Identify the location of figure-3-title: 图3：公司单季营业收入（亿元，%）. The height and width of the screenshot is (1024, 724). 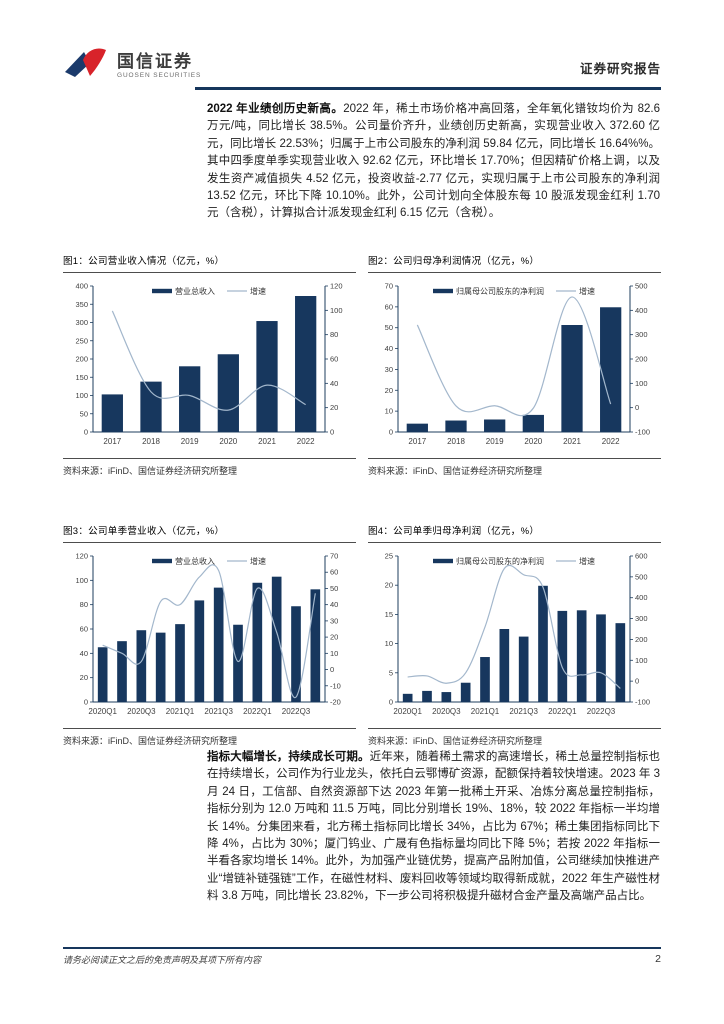
(209, 533).